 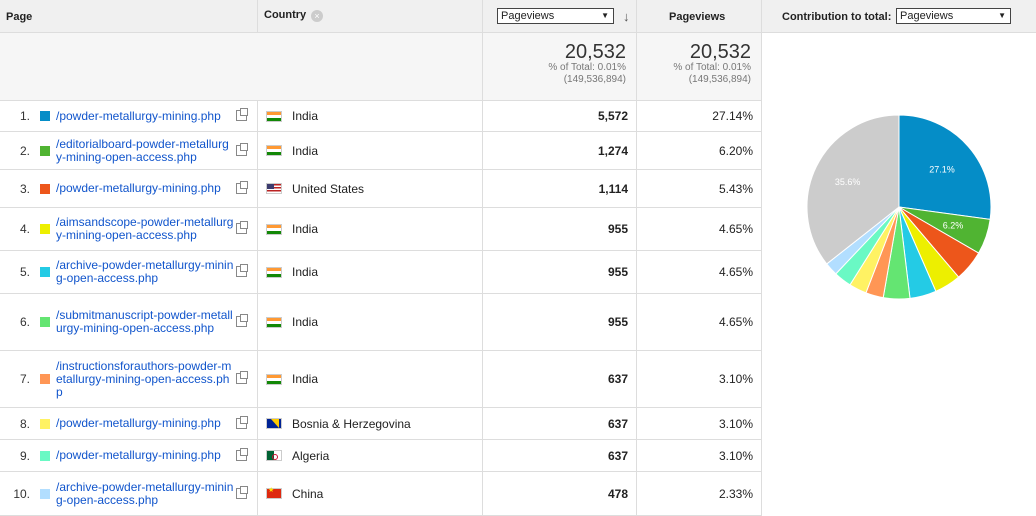 I want to click on country-name: Bosnia & Herzegovina, so click(x=351, y=423).